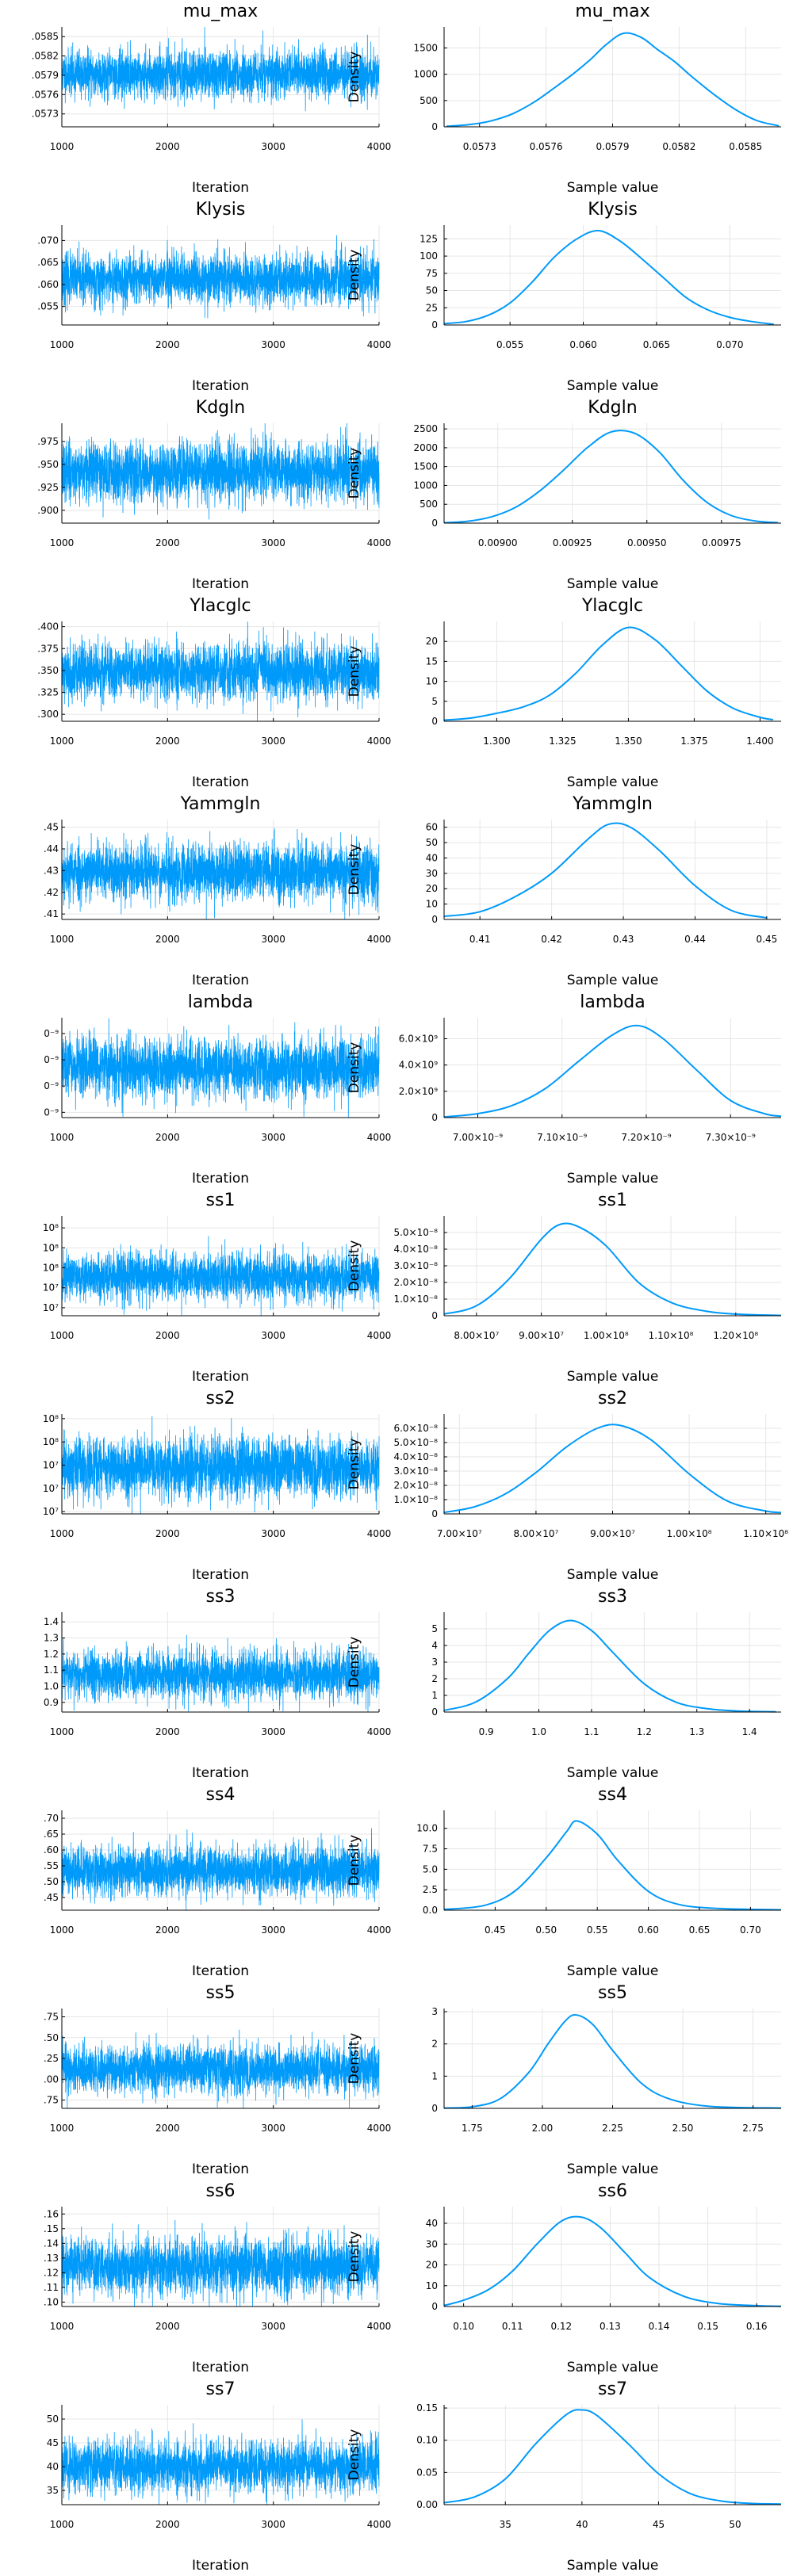 The image size is (793, 2576). Describe the element at coordinates (729, 344) in the screenshot. I see `x-tick-label: 0.070` at that location.